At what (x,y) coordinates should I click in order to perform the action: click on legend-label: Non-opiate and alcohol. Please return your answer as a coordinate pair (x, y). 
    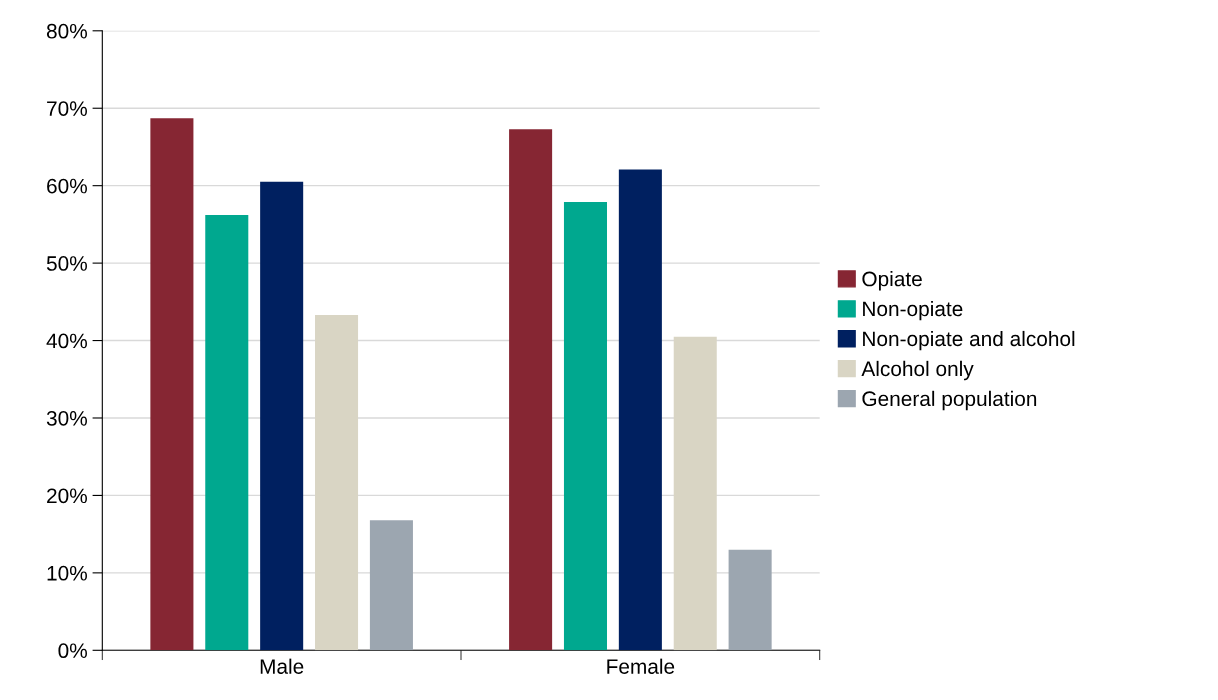
    Looking at the image, I should click on (969, 340).